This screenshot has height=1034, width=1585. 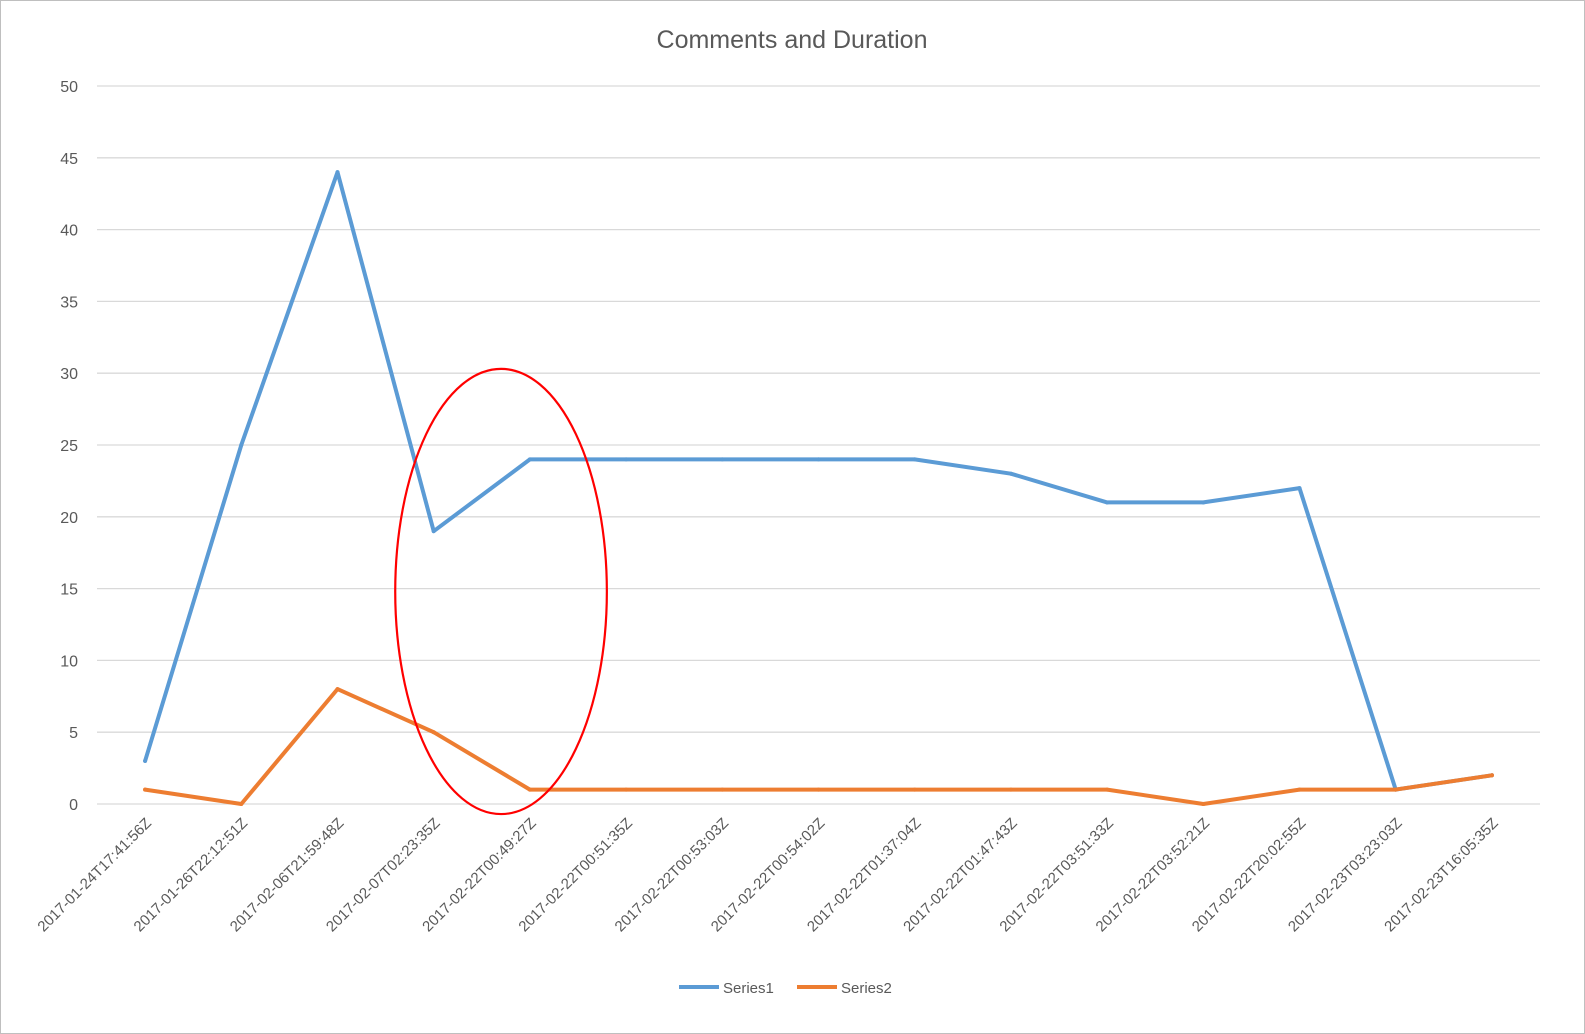 What do you see at coordinates (69, 302) in the screenshot?
I see `y-tick-label: 35` at bounding box center [69, 302].